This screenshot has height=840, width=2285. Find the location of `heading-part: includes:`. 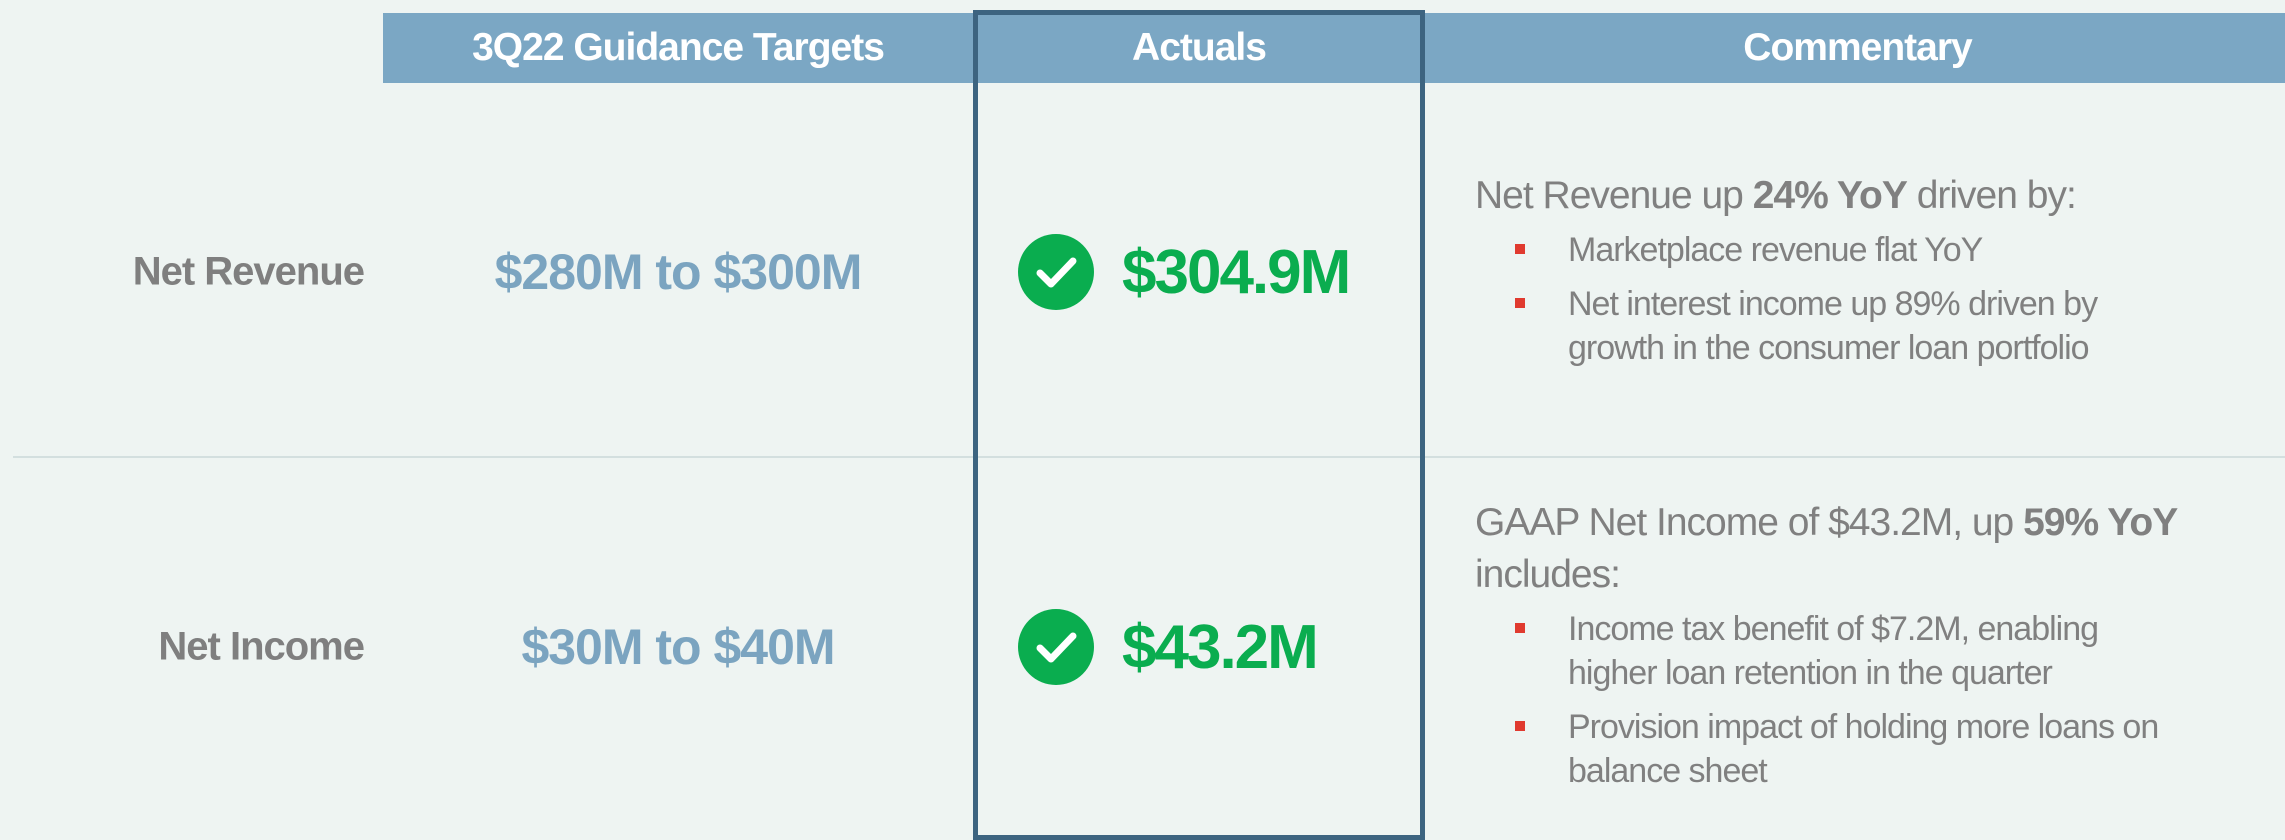

heading-part: includes: is located at coordinates (1548, 574).